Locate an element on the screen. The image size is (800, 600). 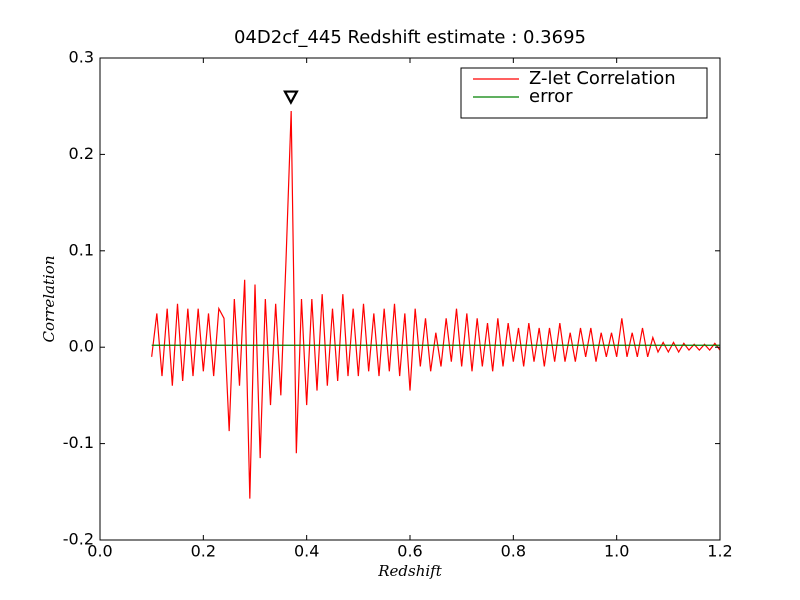
y-tick-label: 0.3 is located at coordinates (81, 57).